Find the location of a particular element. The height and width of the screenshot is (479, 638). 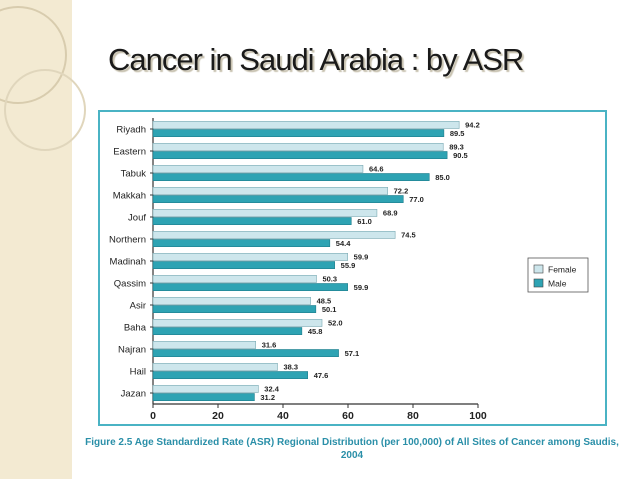

data-label: 85.0 is located at coordinates (442, 177).